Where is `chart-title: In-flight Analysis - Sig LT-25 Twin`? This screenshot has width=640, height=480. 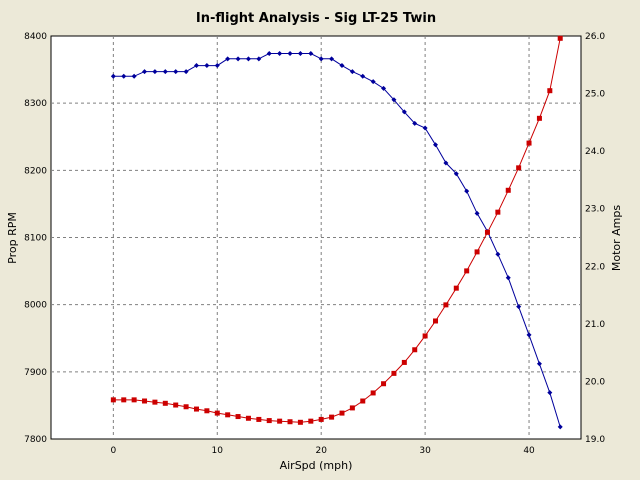 chart-title: In-flight Analysis - Sig LT-25 Twin is located at coordinates (316, 18).